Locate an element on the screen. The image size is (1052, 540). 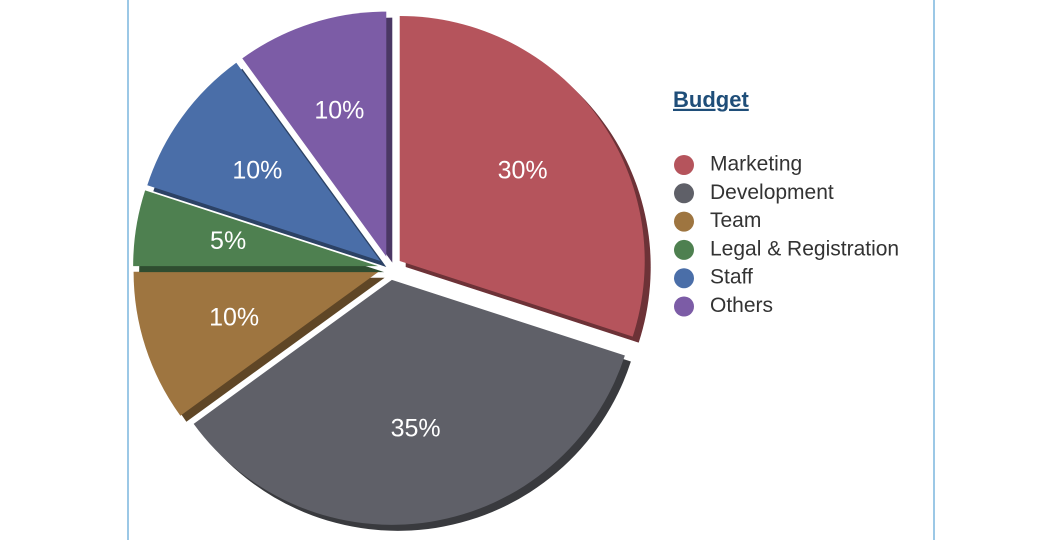
slice-label: 30% is located at coordinates (523, 170).